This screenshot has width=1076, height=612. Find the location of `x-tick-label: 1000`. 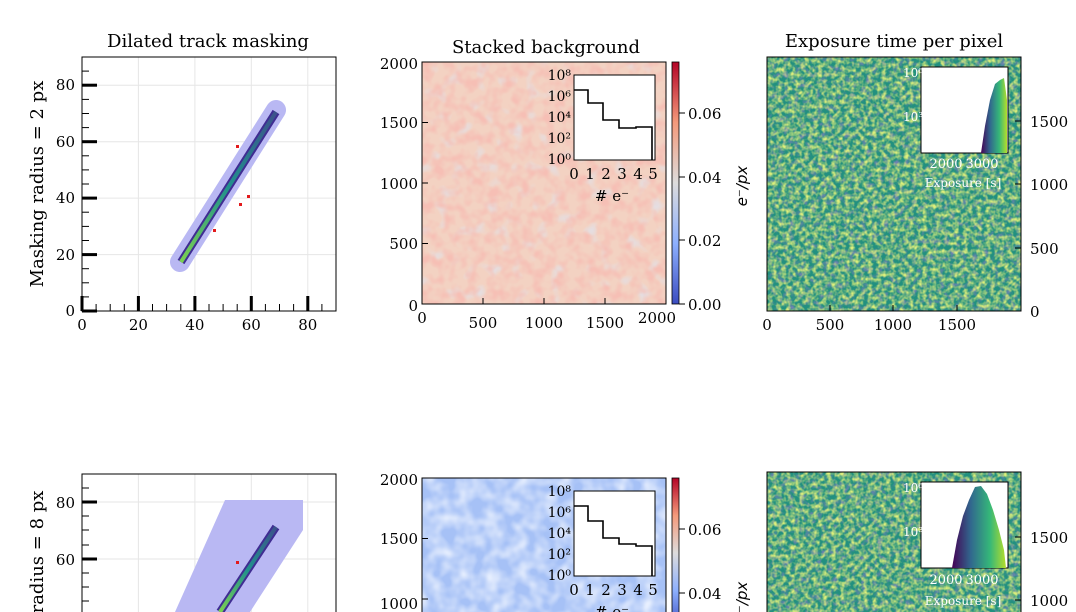

x-tick-label: 1000 is located at coordinates (893, 325).